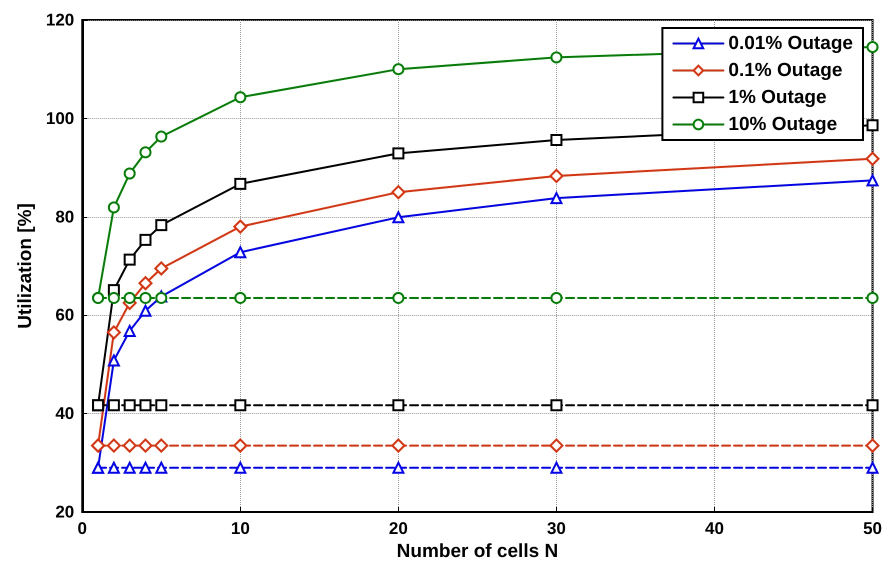 The image size is (893, 578). What do you see at coordinates (60, 118) in the screenshot?
I see `y-tick-label: 100` at bounding box center [60, 118].